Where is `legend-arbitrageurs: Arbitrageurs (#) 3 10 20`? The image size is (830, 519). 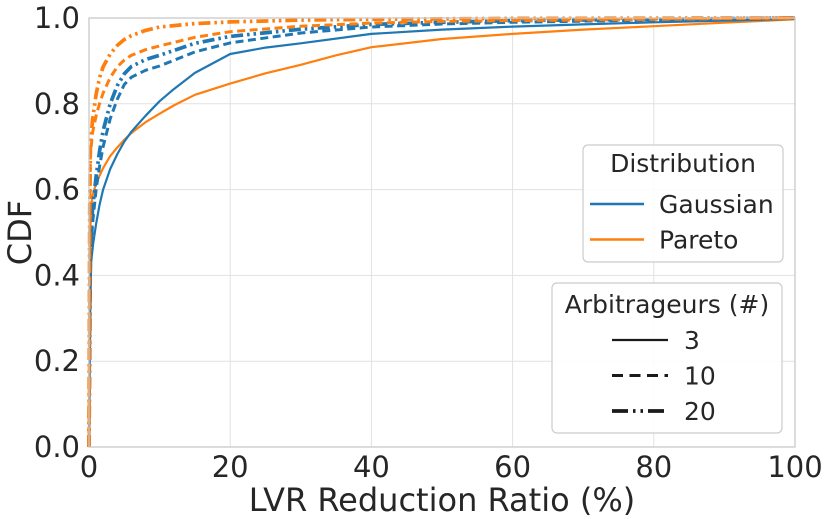 legend-arbitrageurs: Arbitrageurs (#) 3 10 20 is located at coordinates (667, 358).